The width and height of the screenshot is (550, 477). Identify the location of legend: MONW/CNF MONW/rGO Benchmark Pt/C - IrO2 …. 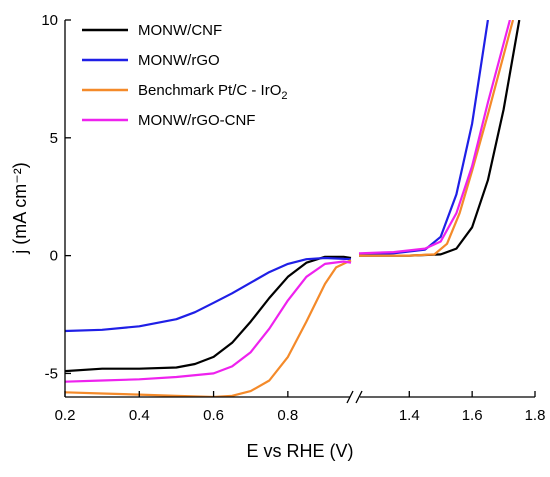
(185, 75).